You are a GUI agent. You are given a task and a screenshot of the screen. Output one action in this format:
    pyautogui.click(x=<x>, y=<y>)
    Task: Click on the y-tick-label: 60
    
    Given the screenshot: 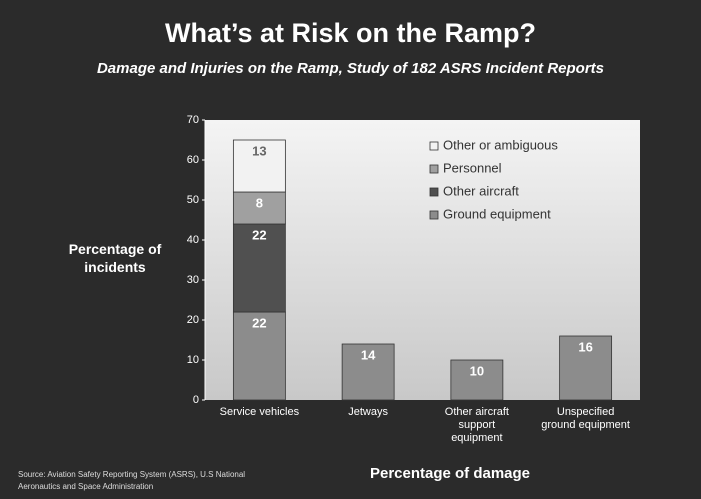 What is the action you would take?
    pyautogui.click(x=193, y=160)
    